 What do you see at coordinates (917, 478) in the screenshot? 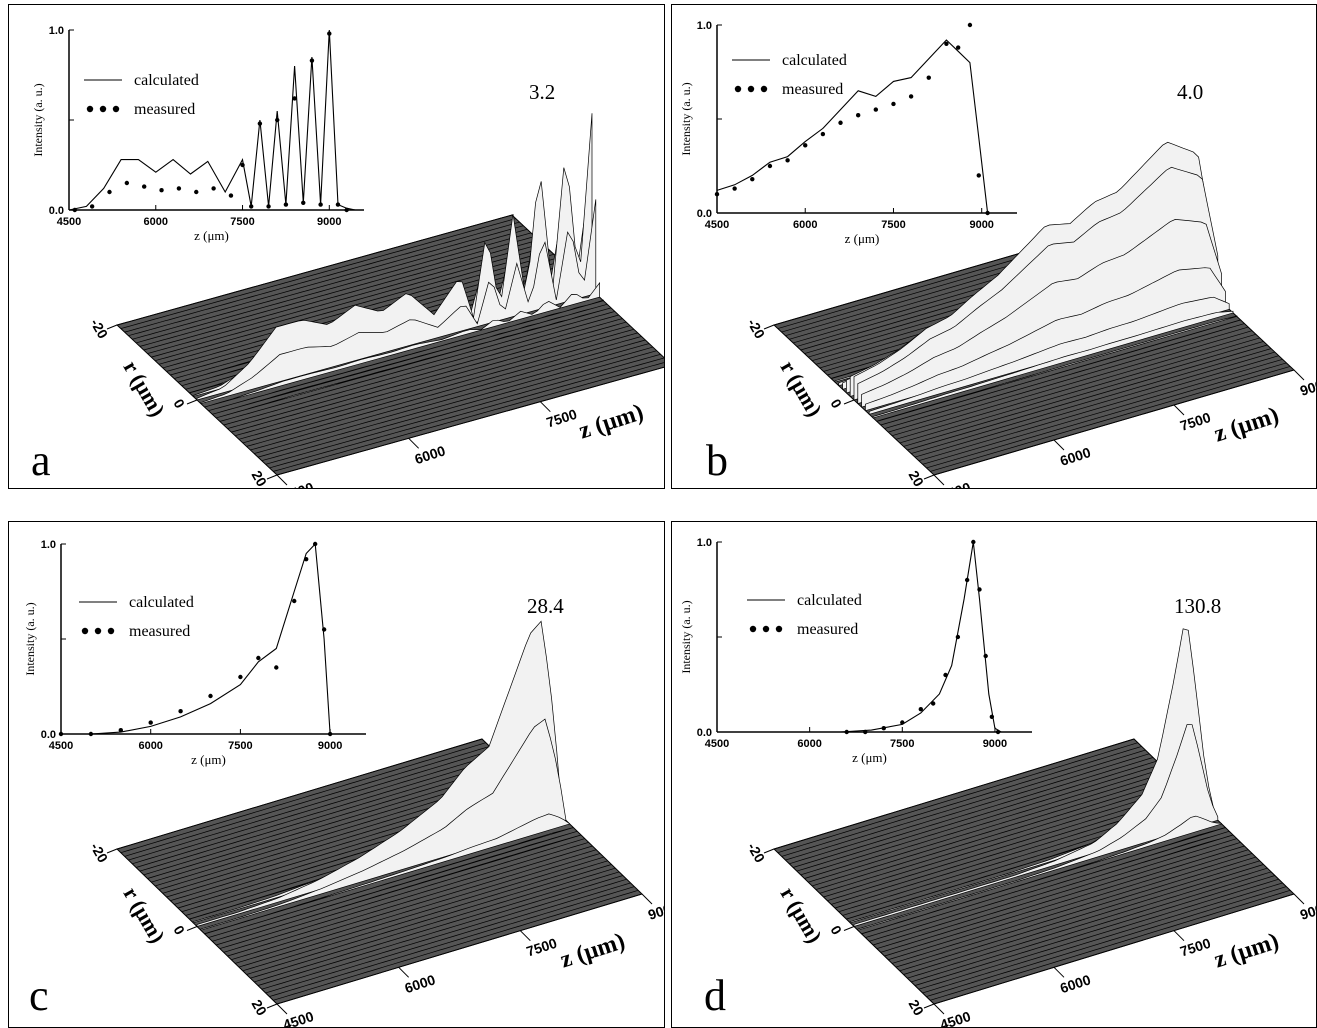
I see `r-tick-label: 20` at bounding box center [917, 478].